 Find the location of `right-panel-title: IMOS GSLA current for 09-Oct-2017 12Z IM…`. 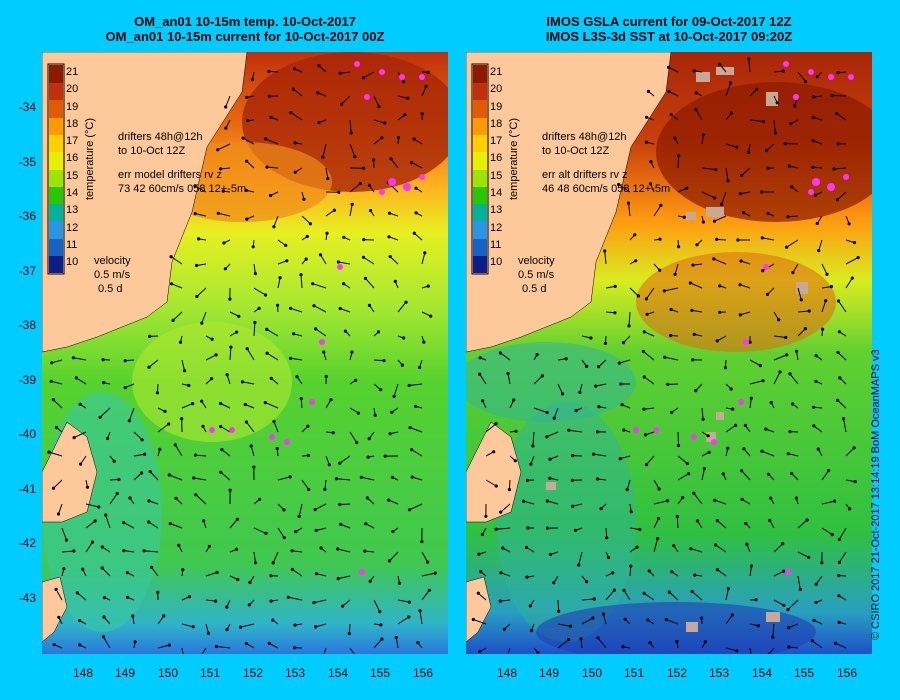

right-panel-title: IMOS GSLA current for 09-Oct-2017 12Z IM… is located at coordinates (669, 29).